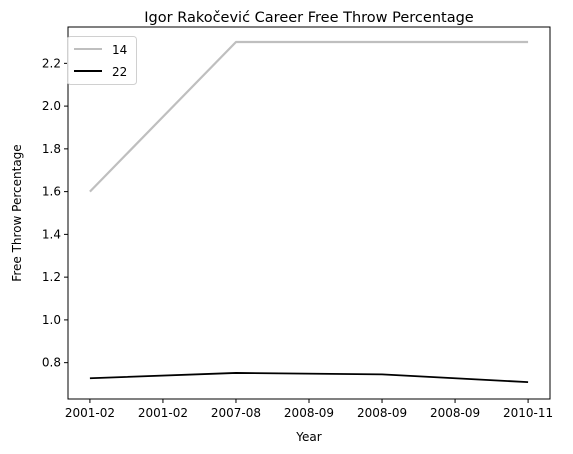 This screenshot has width=573, height=454. Describe the element at coordinates (119, 72) in the screenshot. I see `legend-entry-22: 22` at that location.